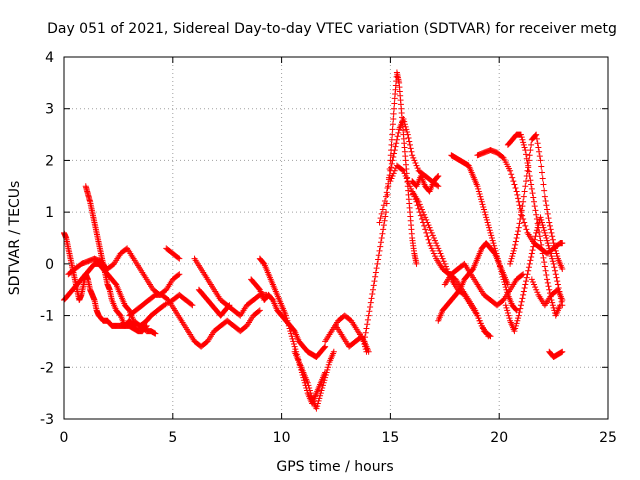 The width and height of the screenshot is (640, 480). What do you see at coordinates (547, 292) in the screenshot?
I see `series-sat-z` at bounding box center [547, 292].